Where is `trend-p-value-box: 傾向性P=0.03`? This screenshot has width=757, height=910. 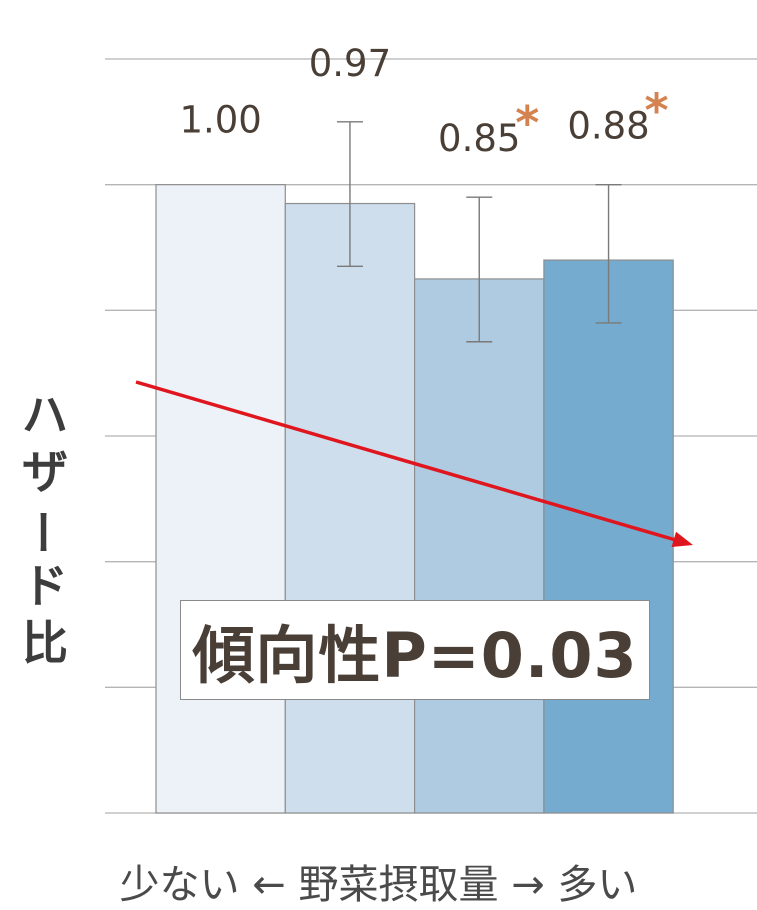 trend-p-value-box: 傾向性P=0.03 is located at coordinates (415, 650).